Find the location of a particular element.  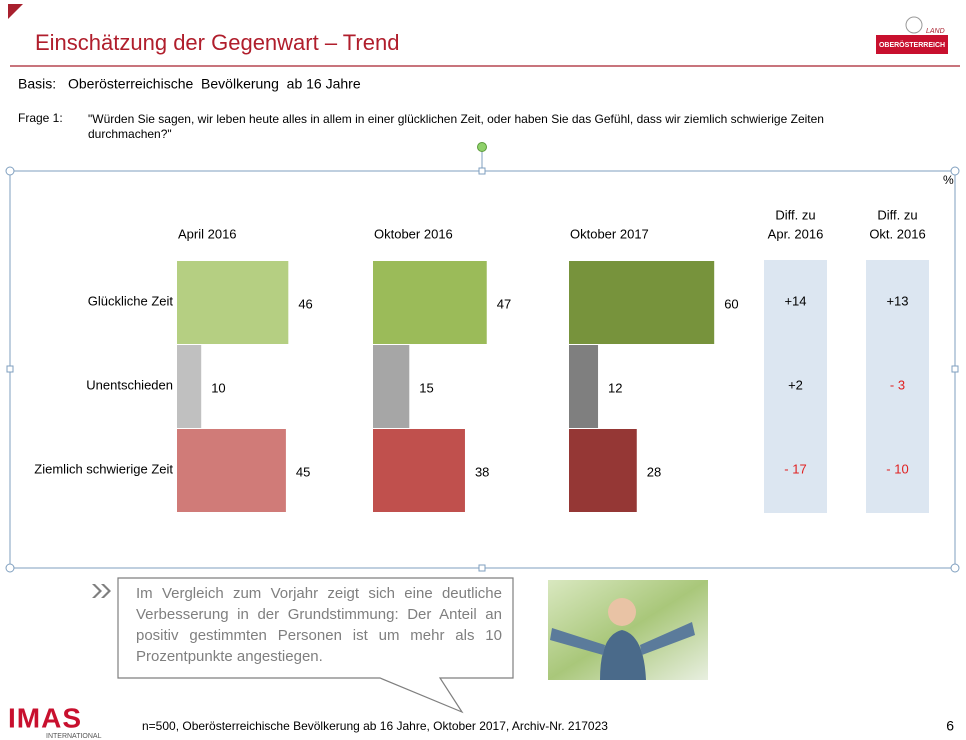

question-label: Frage 1: is located at coordinates (40, 118).